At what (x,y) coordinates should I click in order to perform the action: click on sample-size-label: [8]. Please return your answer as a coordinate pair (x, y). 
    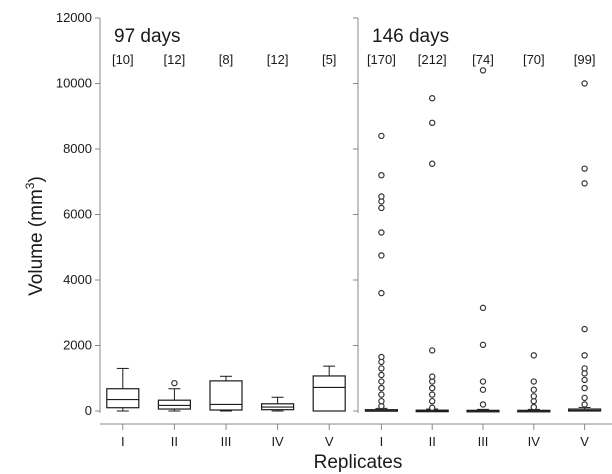
    Looking at the image, I should click on (226, 59).